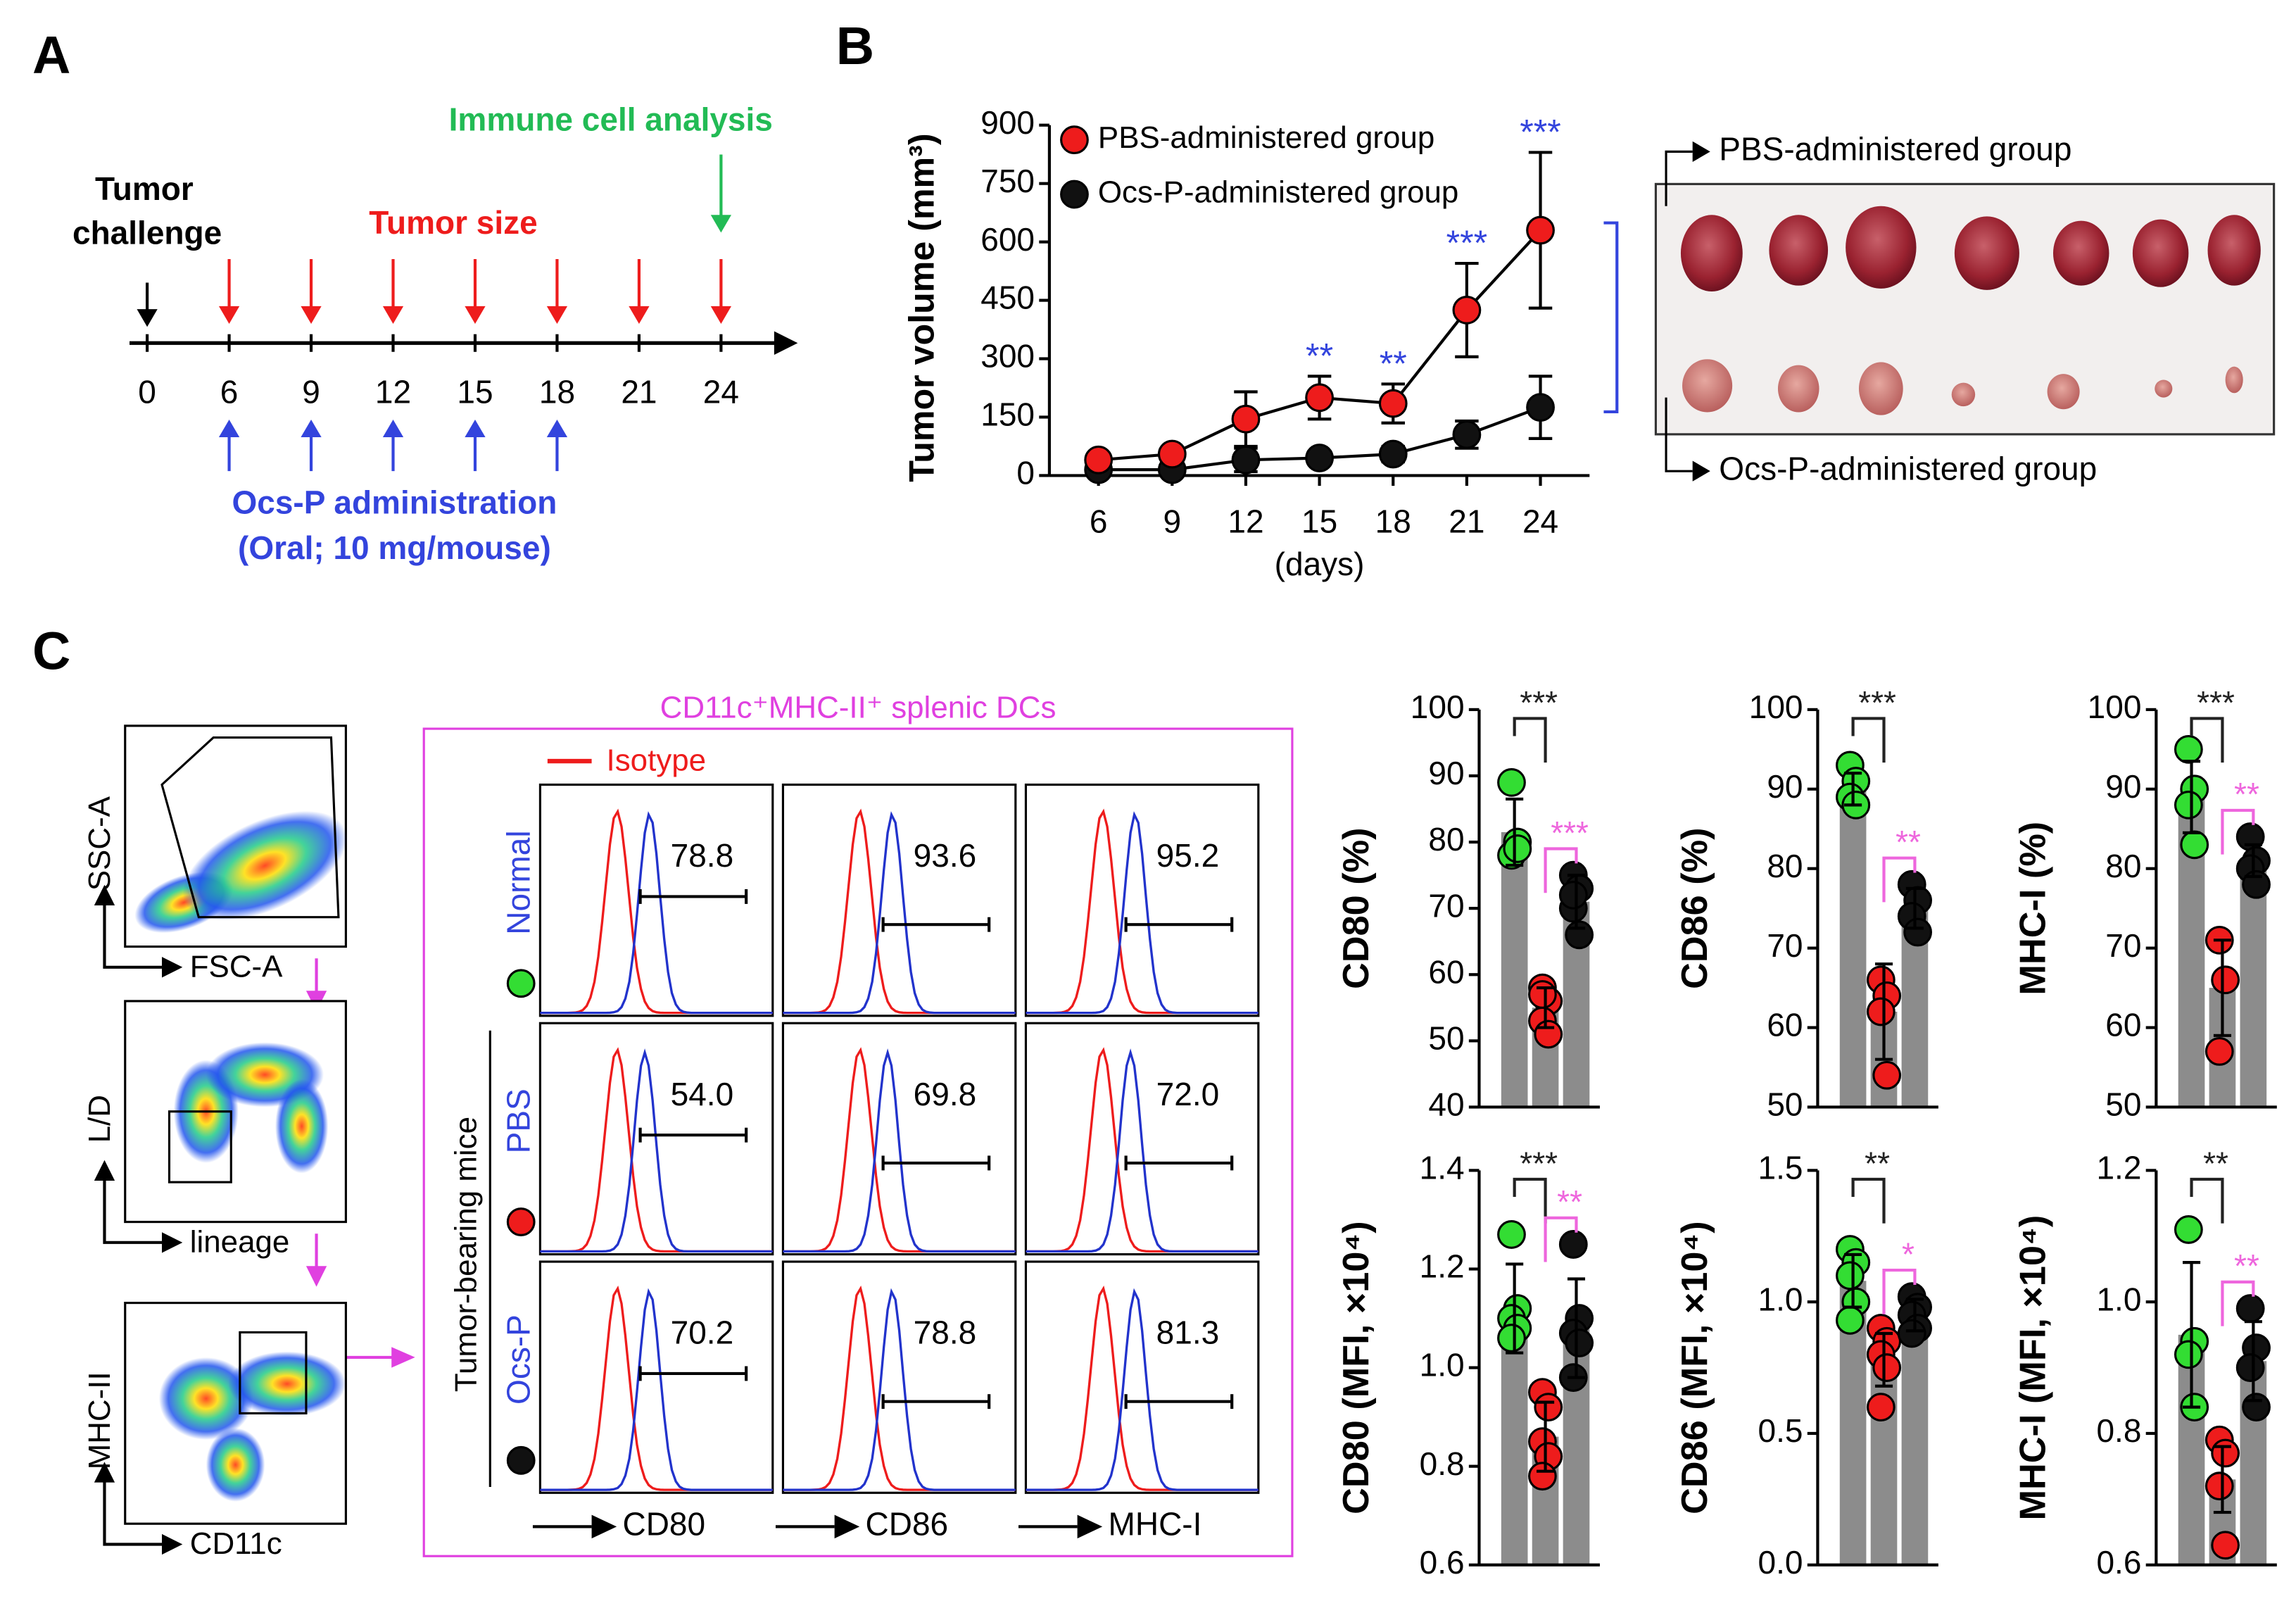 This screenshot has width=2296, height=1601. Describe the element at coordinates (945, 1332) in the screenshot. I see `gate-value: 78.8` at that location.